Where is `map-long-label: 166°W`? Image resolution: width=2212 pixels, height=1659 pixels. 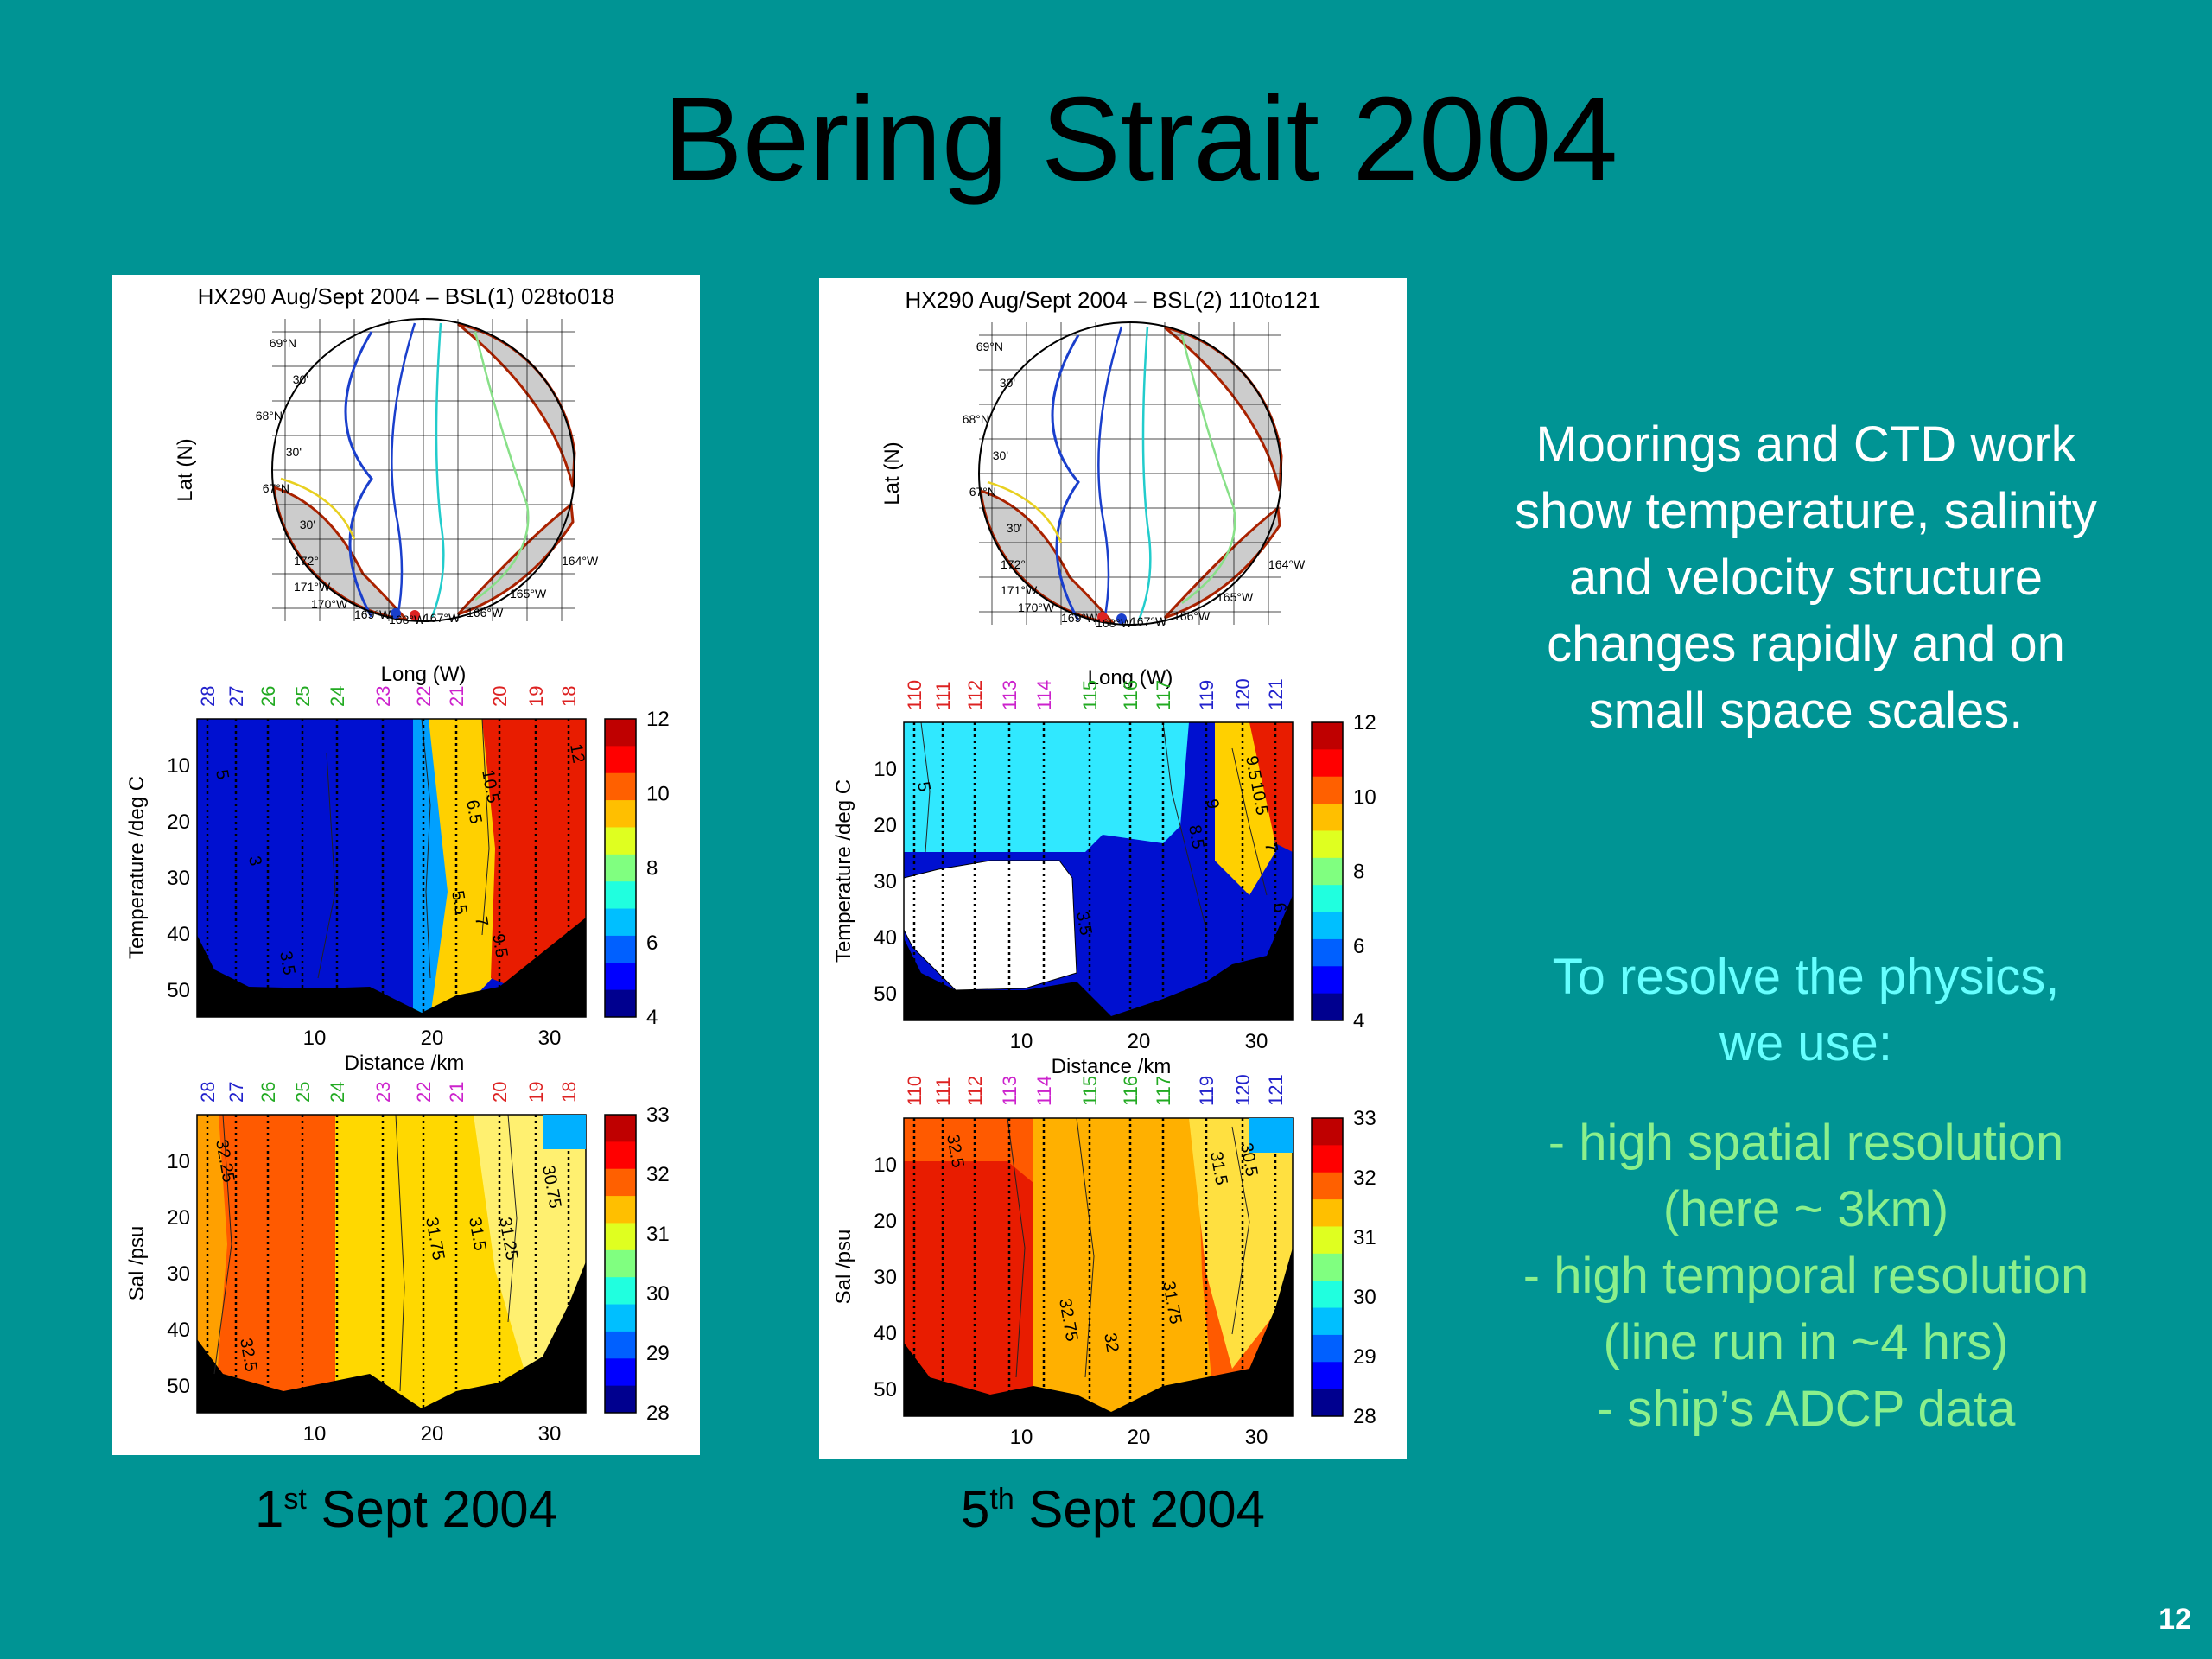 map-long-label: 166°W is located at coordinates (485, 613).